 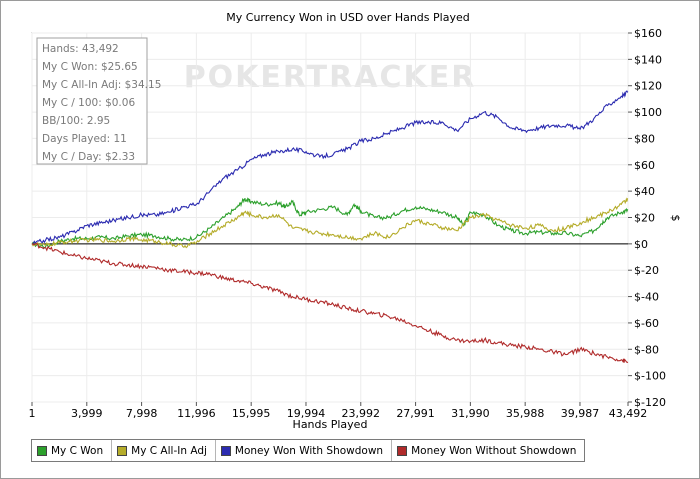 What do you see at coordinates (648, 112) in the screenshot?
I see `y-tick-label: $100` at bounding box center [648, 112].